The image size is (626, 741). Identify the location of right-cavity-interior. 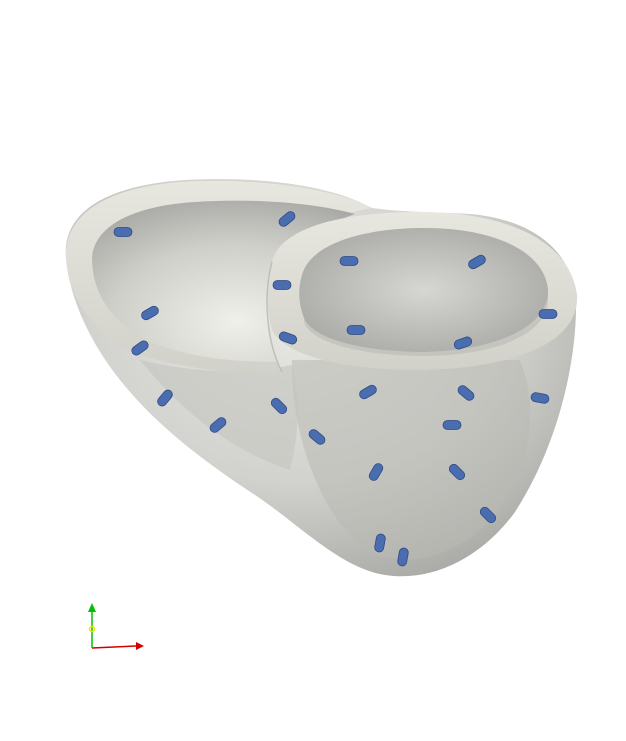
(424, 290).